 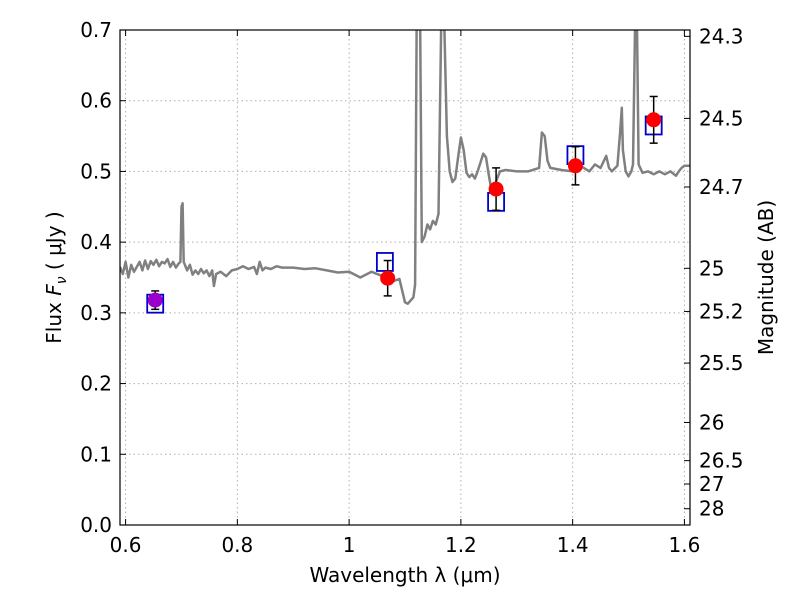 I want to click on magnitude-tick-label: 25.5, so click(x=721, y=363).